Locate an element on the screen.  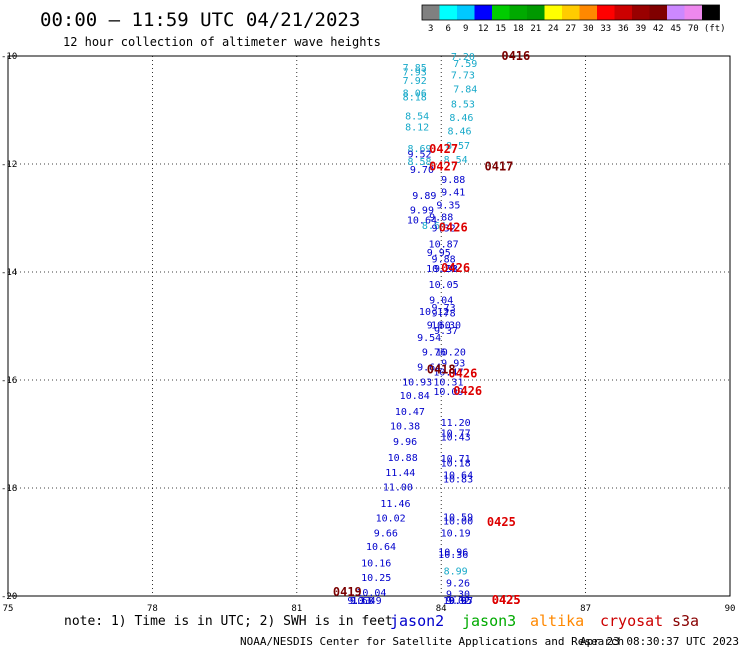
wave-height-label: 8.53 is located at coordinates (463, 104).